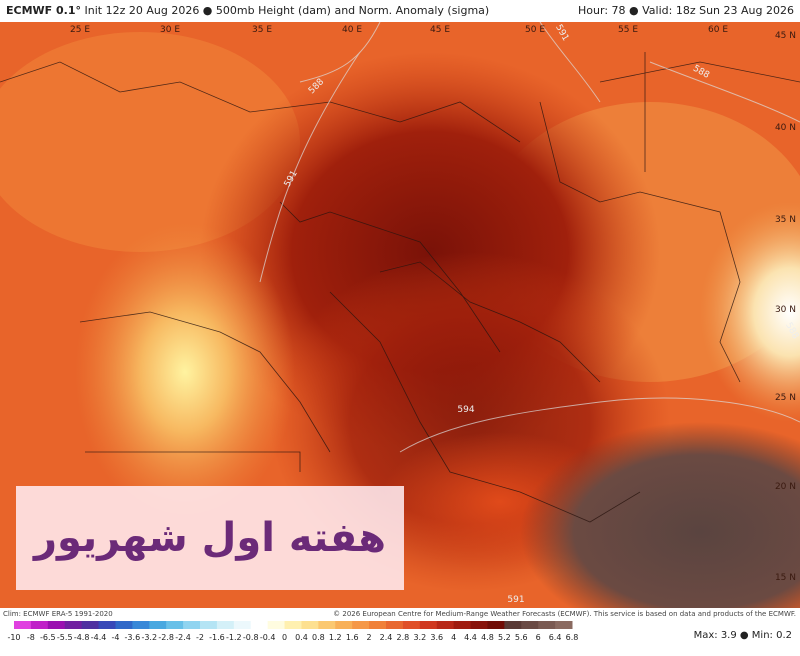  Describe the element at coordinates (785, 487) in the screenshot. I see `latitude-label: 20 N` at that location.